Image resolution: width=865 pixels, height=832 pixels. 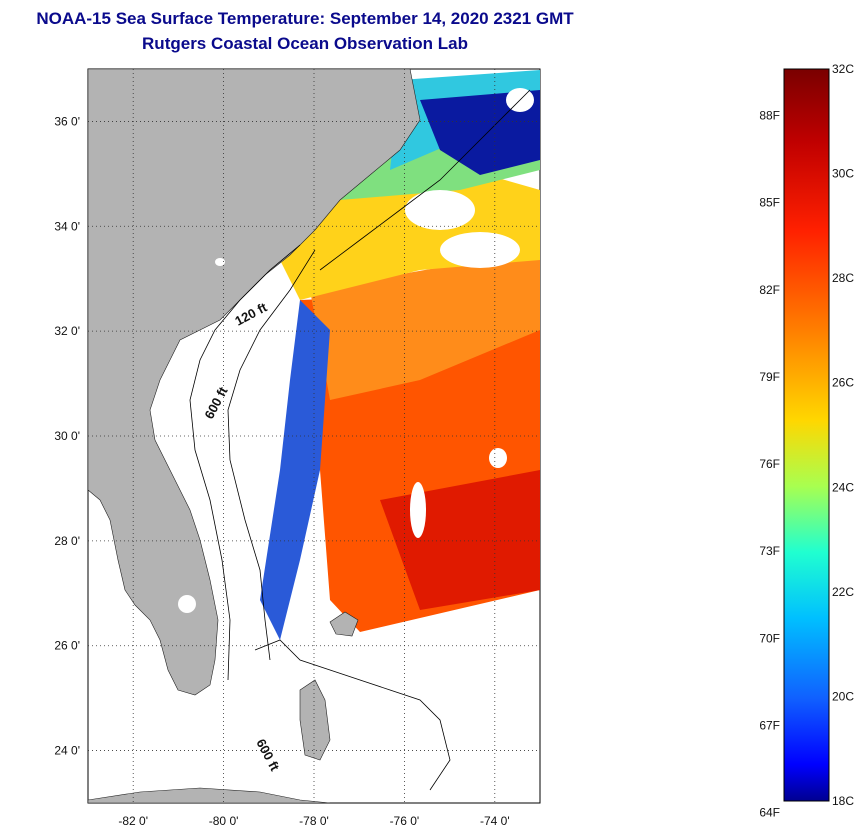 I want to click on lon-tick-label: -78 0', so click(x=314, y=821).